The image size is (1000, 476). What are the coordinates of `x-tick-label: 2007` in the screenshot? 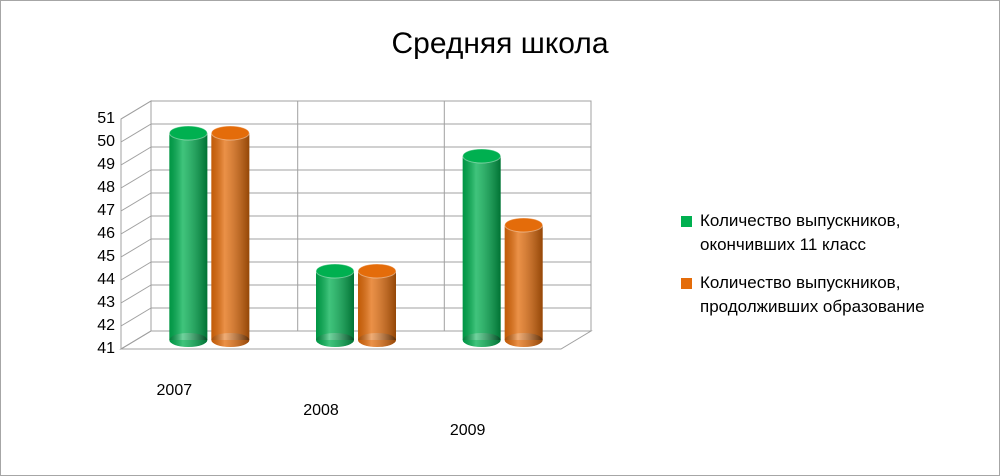 It's located at (175, 390).